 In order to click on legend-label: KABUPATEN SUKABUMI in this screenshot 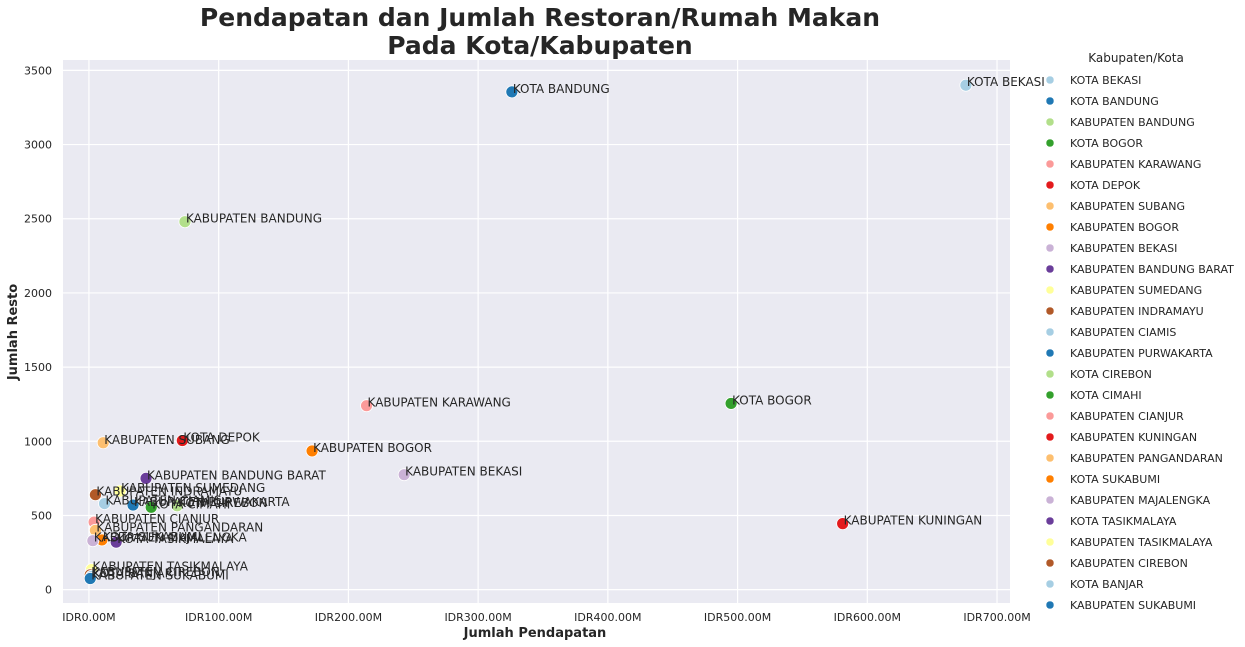, I will do `click(1133, 605)`.